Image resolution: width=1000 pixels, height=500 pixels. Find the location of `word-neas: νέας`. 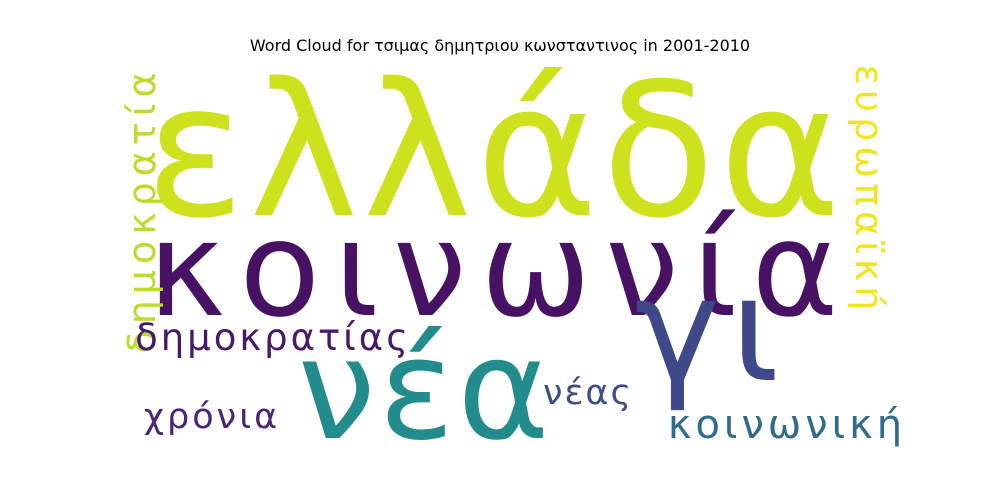

word-neas: νέας is located at coordinates (588, 393).